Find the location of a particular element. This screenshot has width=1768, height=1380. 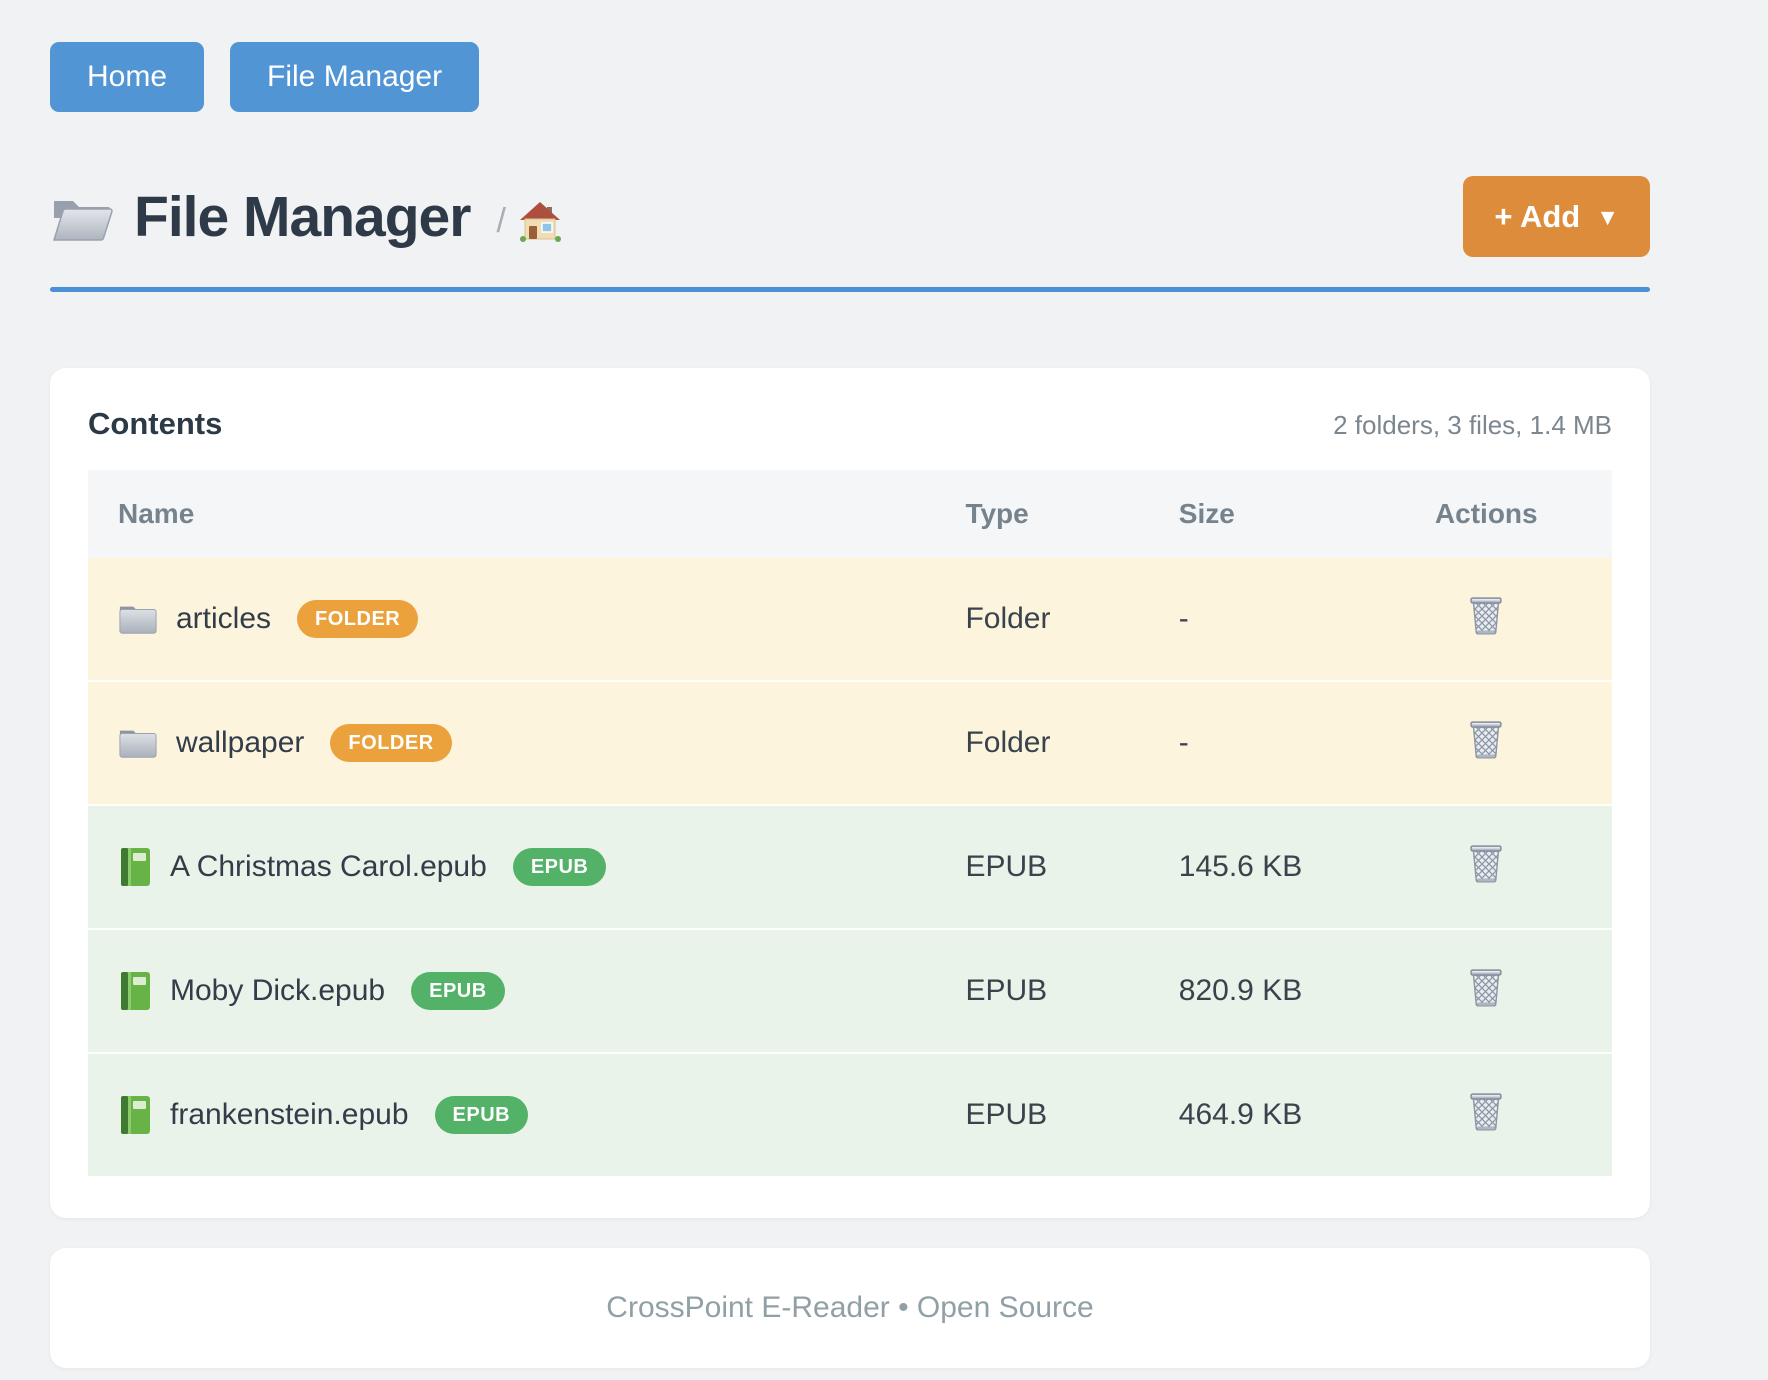

name-cell: frankenstein.epub EPUB is located at coordinates (514, 1115).